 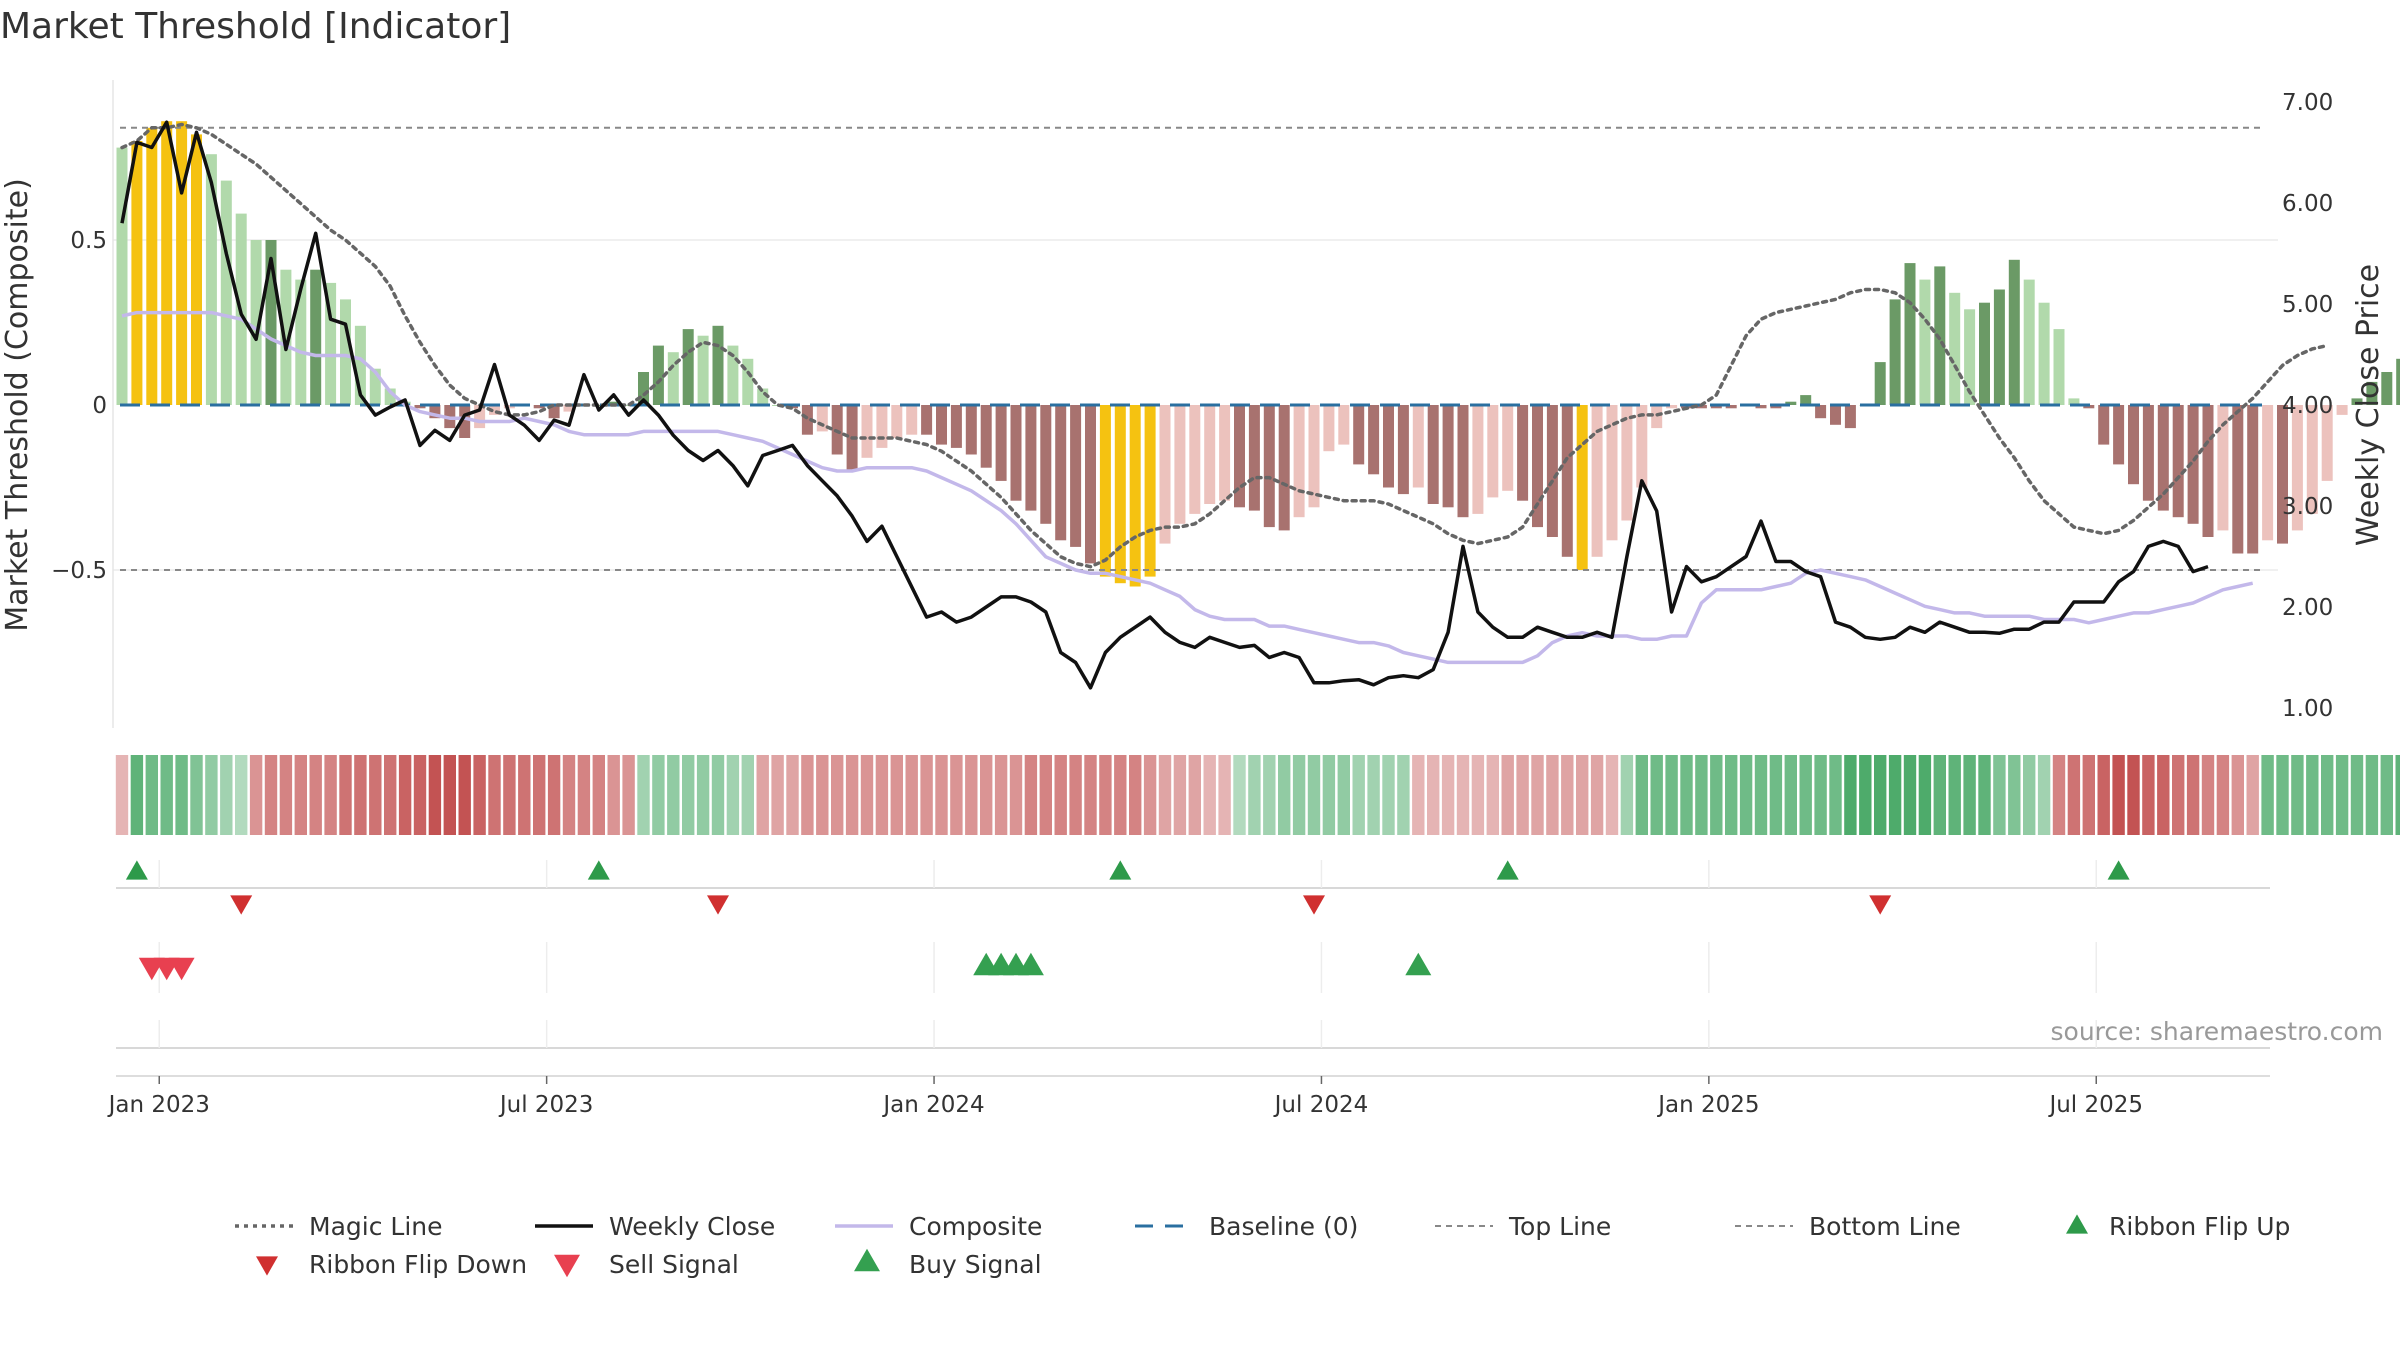 What do you see at coordinates (79, 406) in the screenshot?
I see `left-axis-ticks: 0.5 0 −0.5` at bounding box center [79, 406].